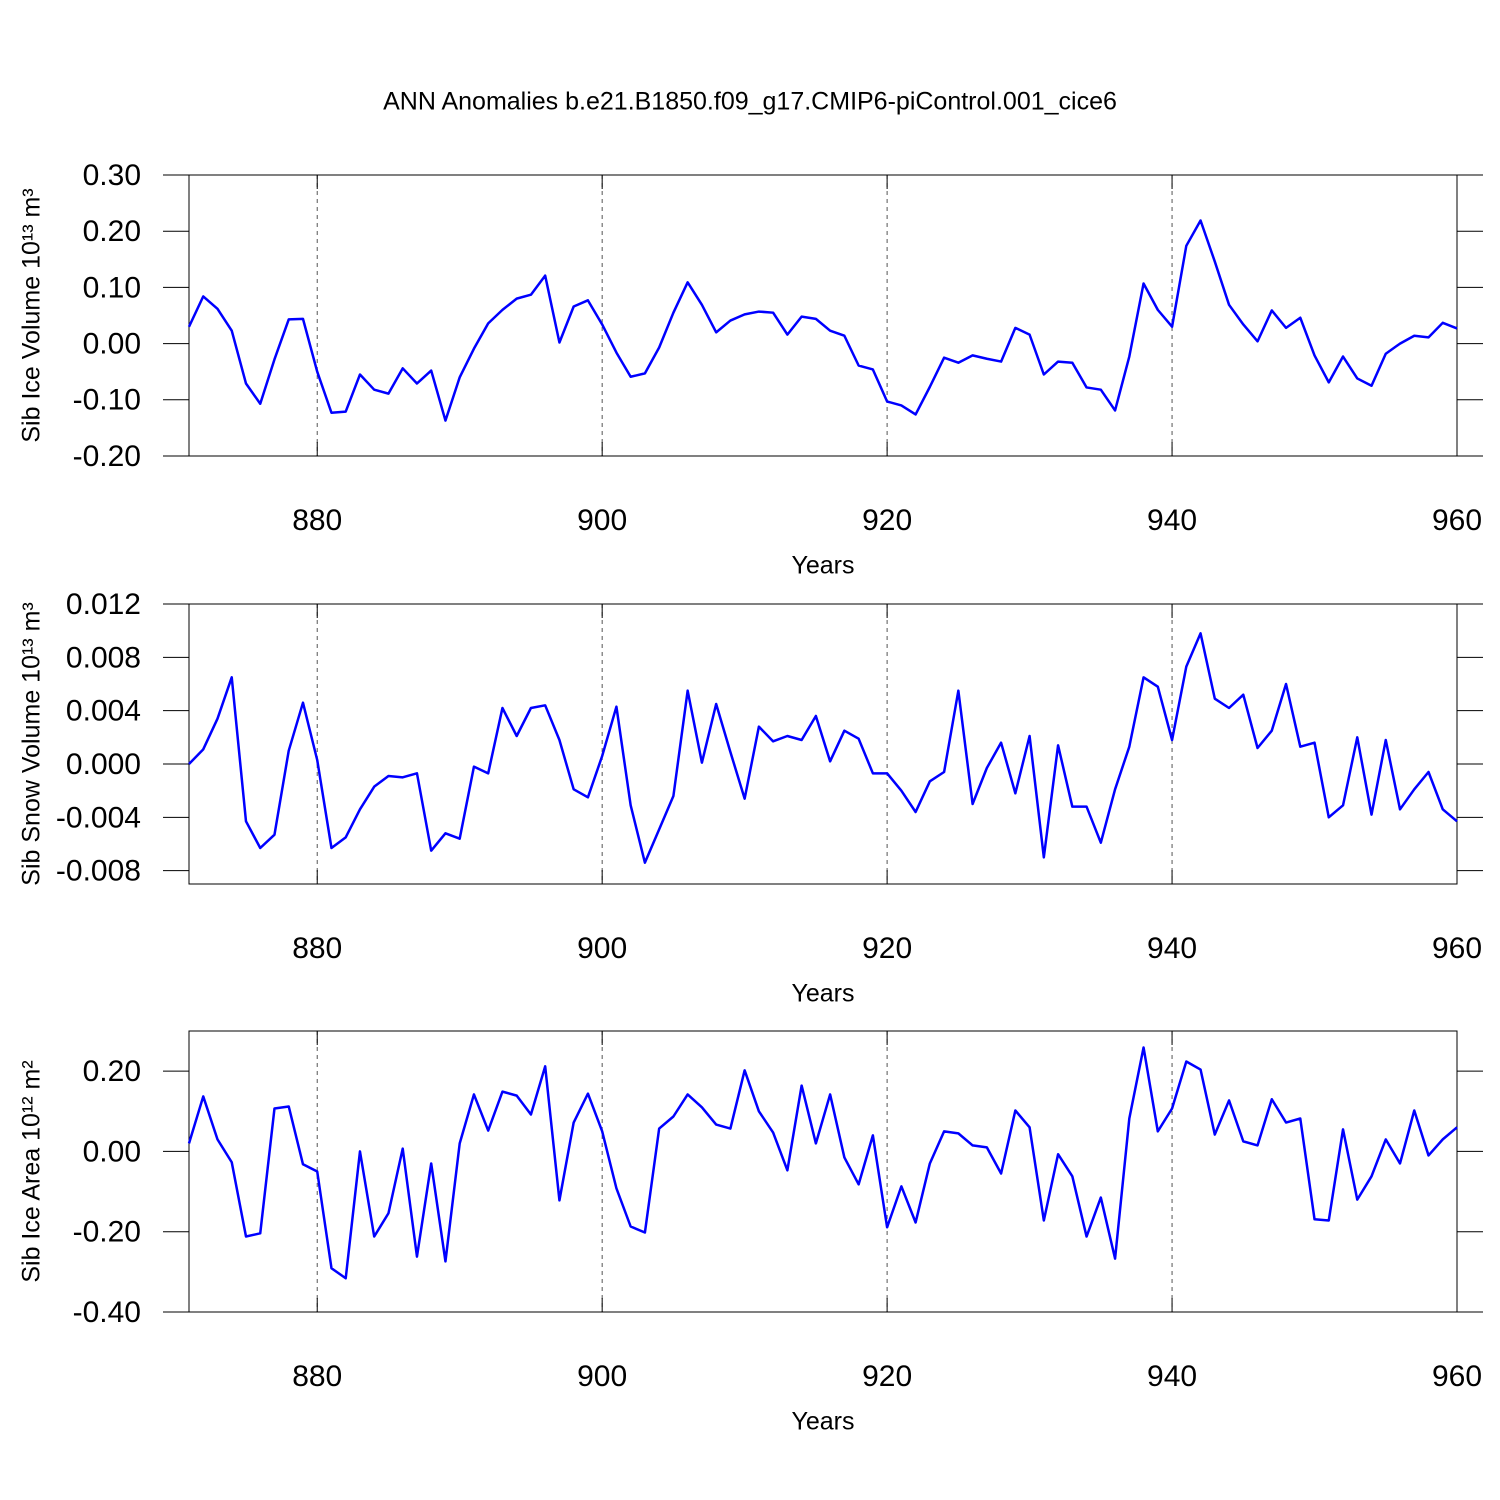 This screenshot has width=1500, height=1500. I want to click on y-axis-label: Sib Ice Area 10¹² m², so click(32, 1171).